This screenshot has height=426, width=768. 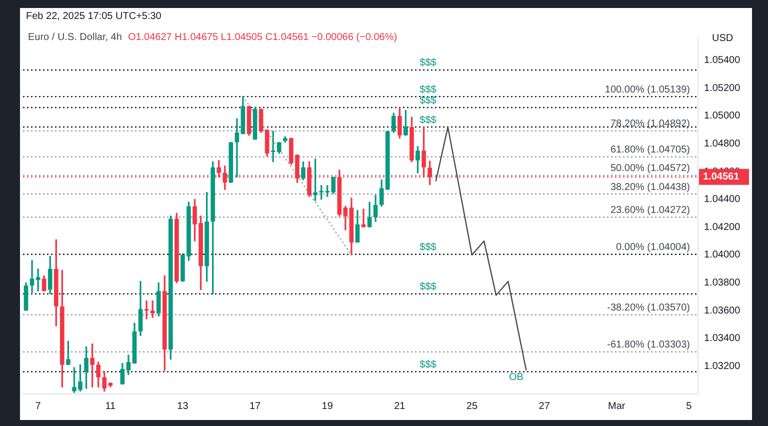 I want to click on ref-line-label: 1.04561, so click(x=721, y=177).